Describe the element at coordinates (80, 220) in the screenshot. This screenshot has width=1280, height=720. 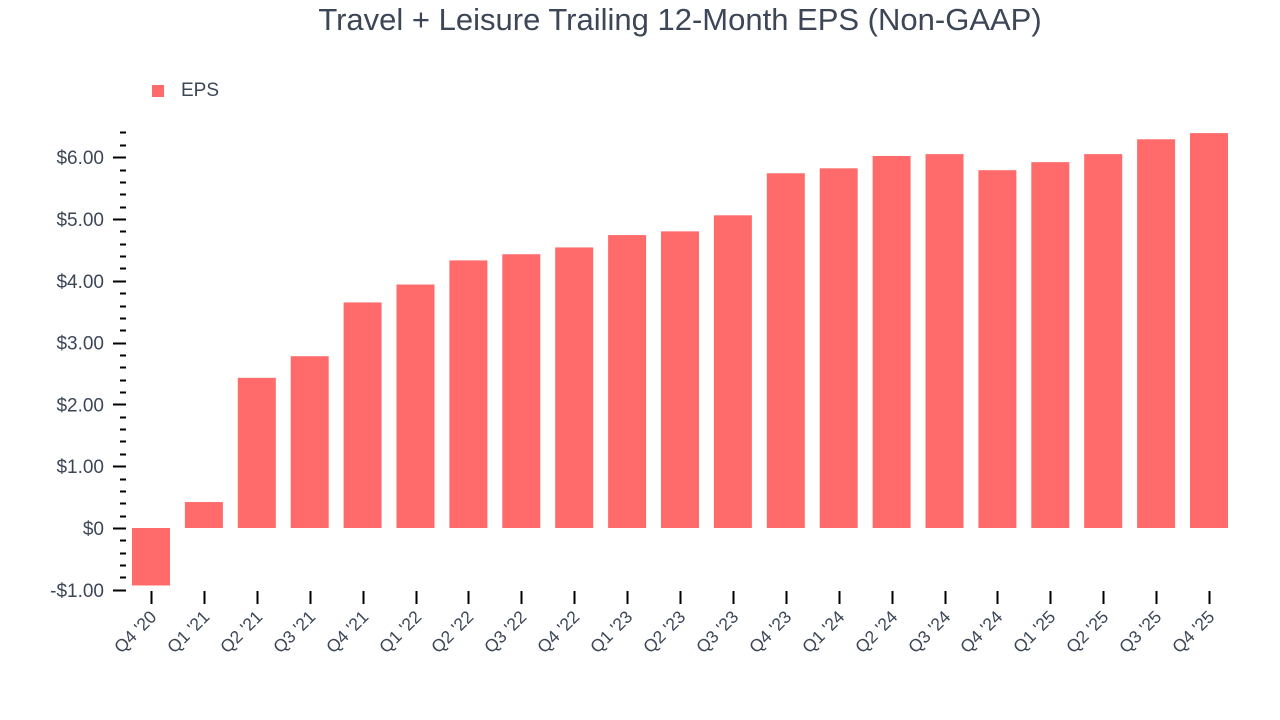
I see `y-tick-label: $5.00` at that location.